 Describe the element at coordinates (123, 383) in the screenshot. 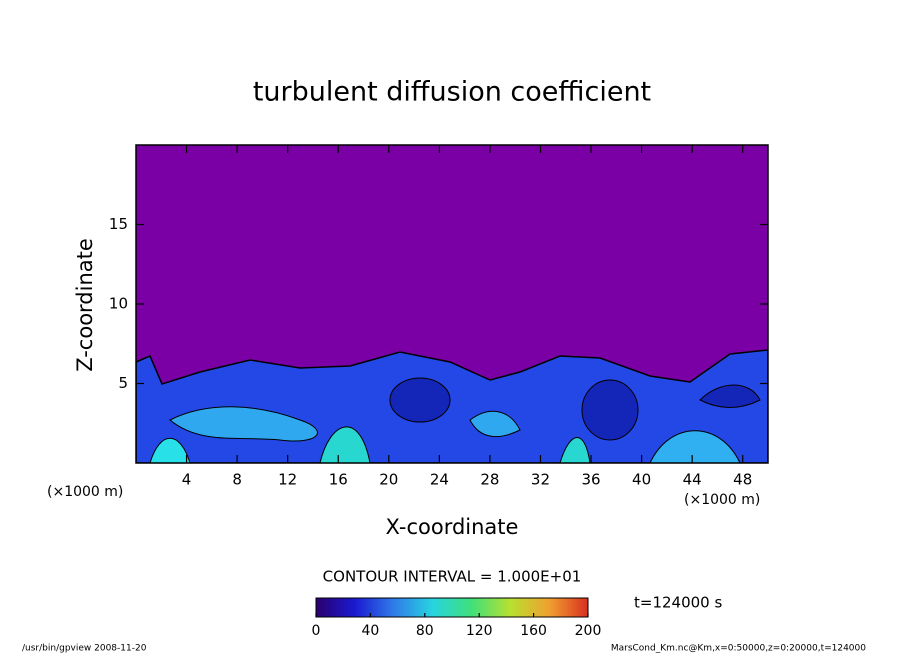

I see `y-tick-label: 5` at that location.